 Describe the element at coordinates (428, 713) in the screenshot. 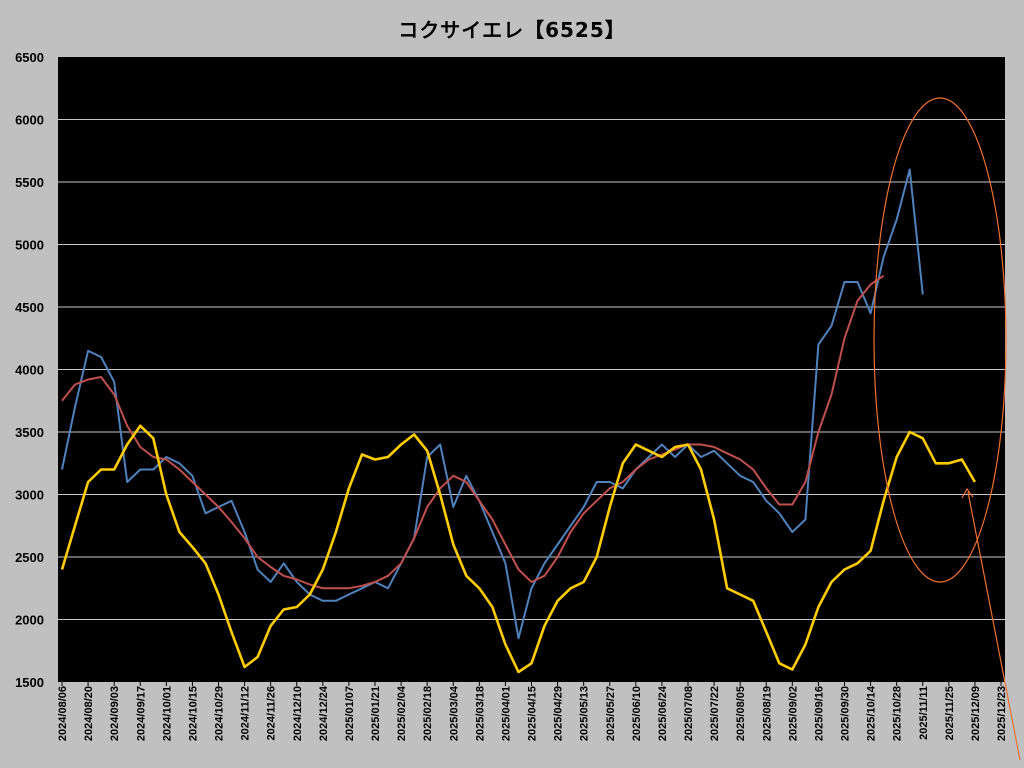

I see `x-tick-label: 2025/02/18` at that location.